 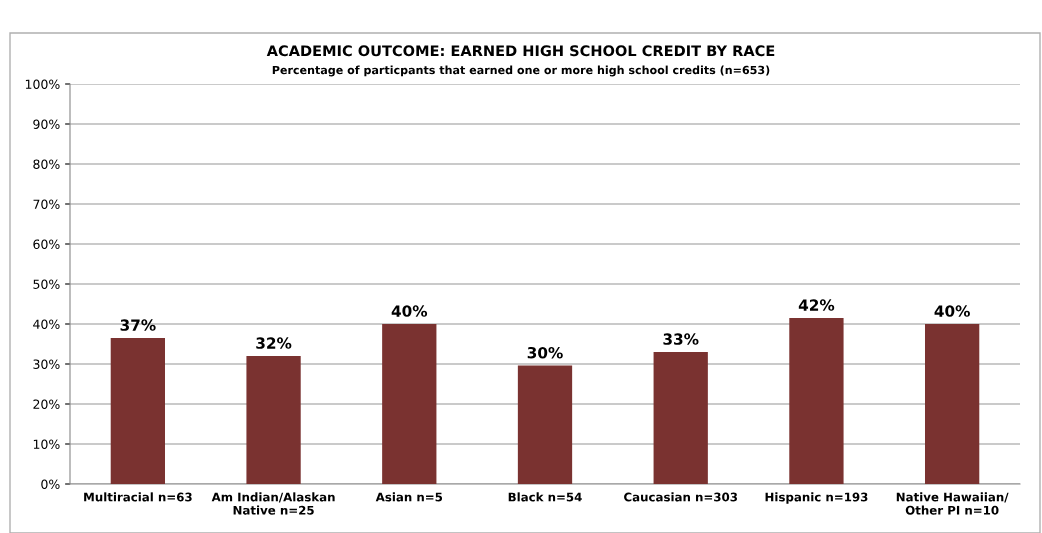 What do you see at coordinates (46, 284) in the screenshot?
I see `y-tick-label: 50%` at bounding box center [46, 284].